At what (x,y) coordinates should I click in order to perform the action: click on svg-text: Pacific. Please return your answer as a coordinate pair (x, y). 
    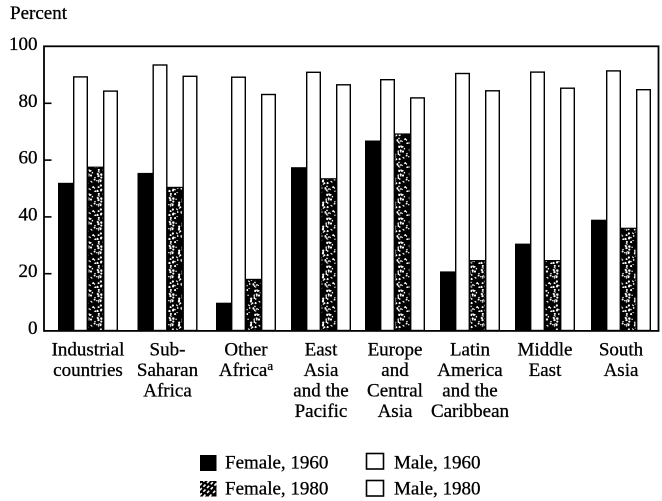
    Looking at the image, I should click on (321, 411).